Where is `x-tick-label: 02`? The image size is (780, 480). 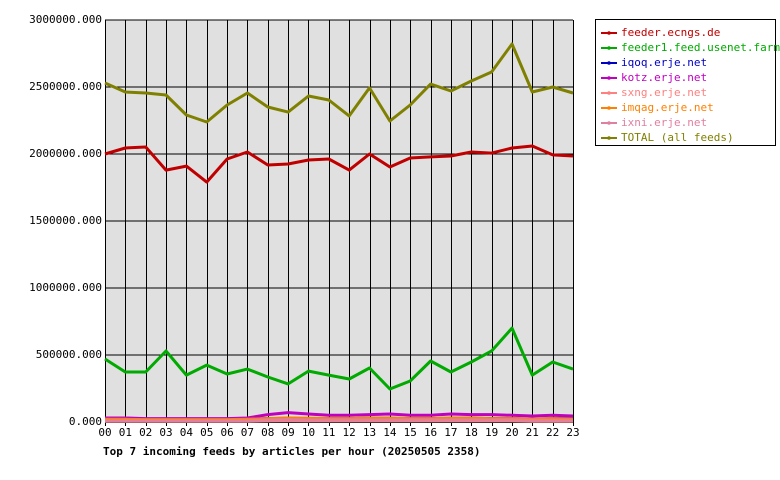
x-tick-label: 02 is located at coordinates (145, 432).